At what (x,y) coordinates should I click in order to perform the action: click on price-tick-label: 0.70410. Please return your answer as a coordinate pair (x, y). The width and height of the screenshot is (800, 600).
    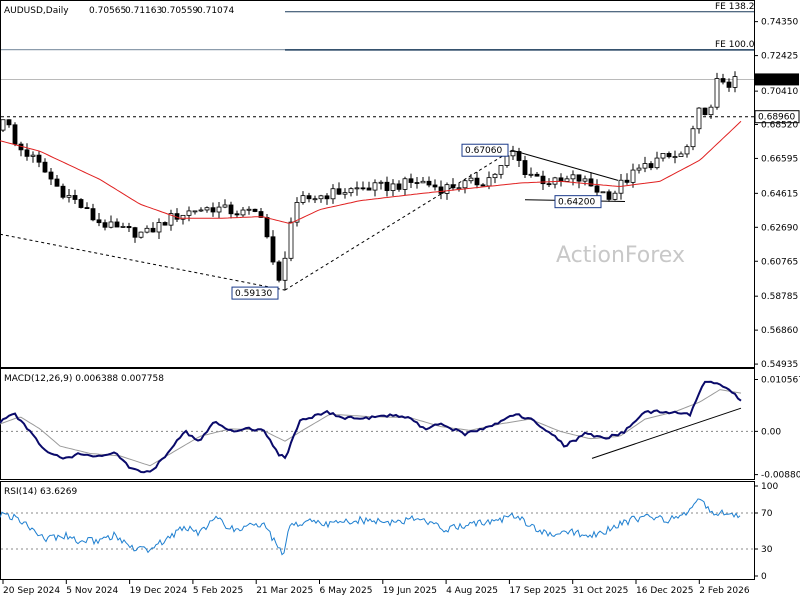
    Looking at the image, I should click on (779, 92).